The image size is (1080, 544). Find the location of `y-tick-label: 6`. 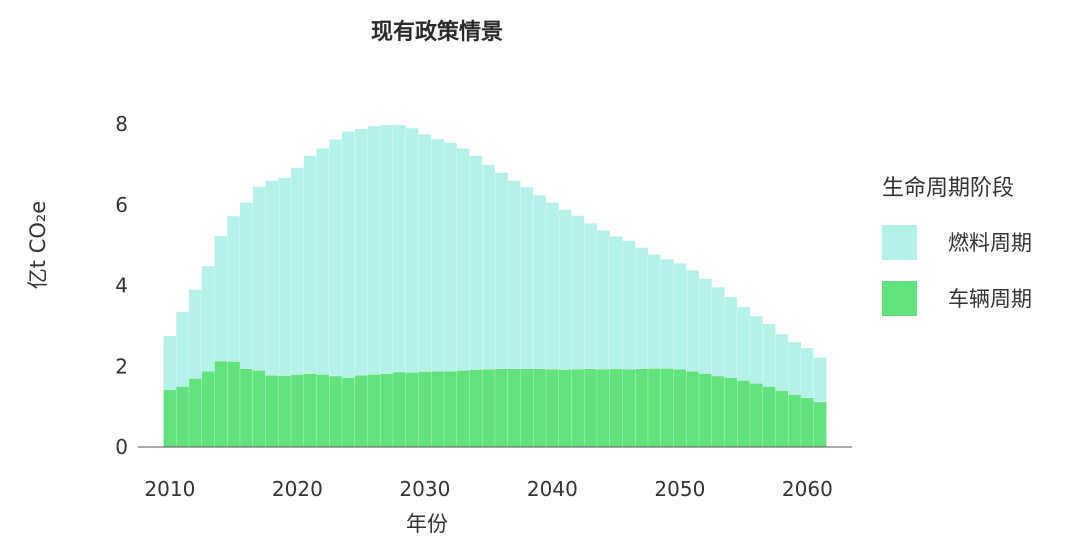

y-tick-label: 6 is located at coordinates (121, 205).